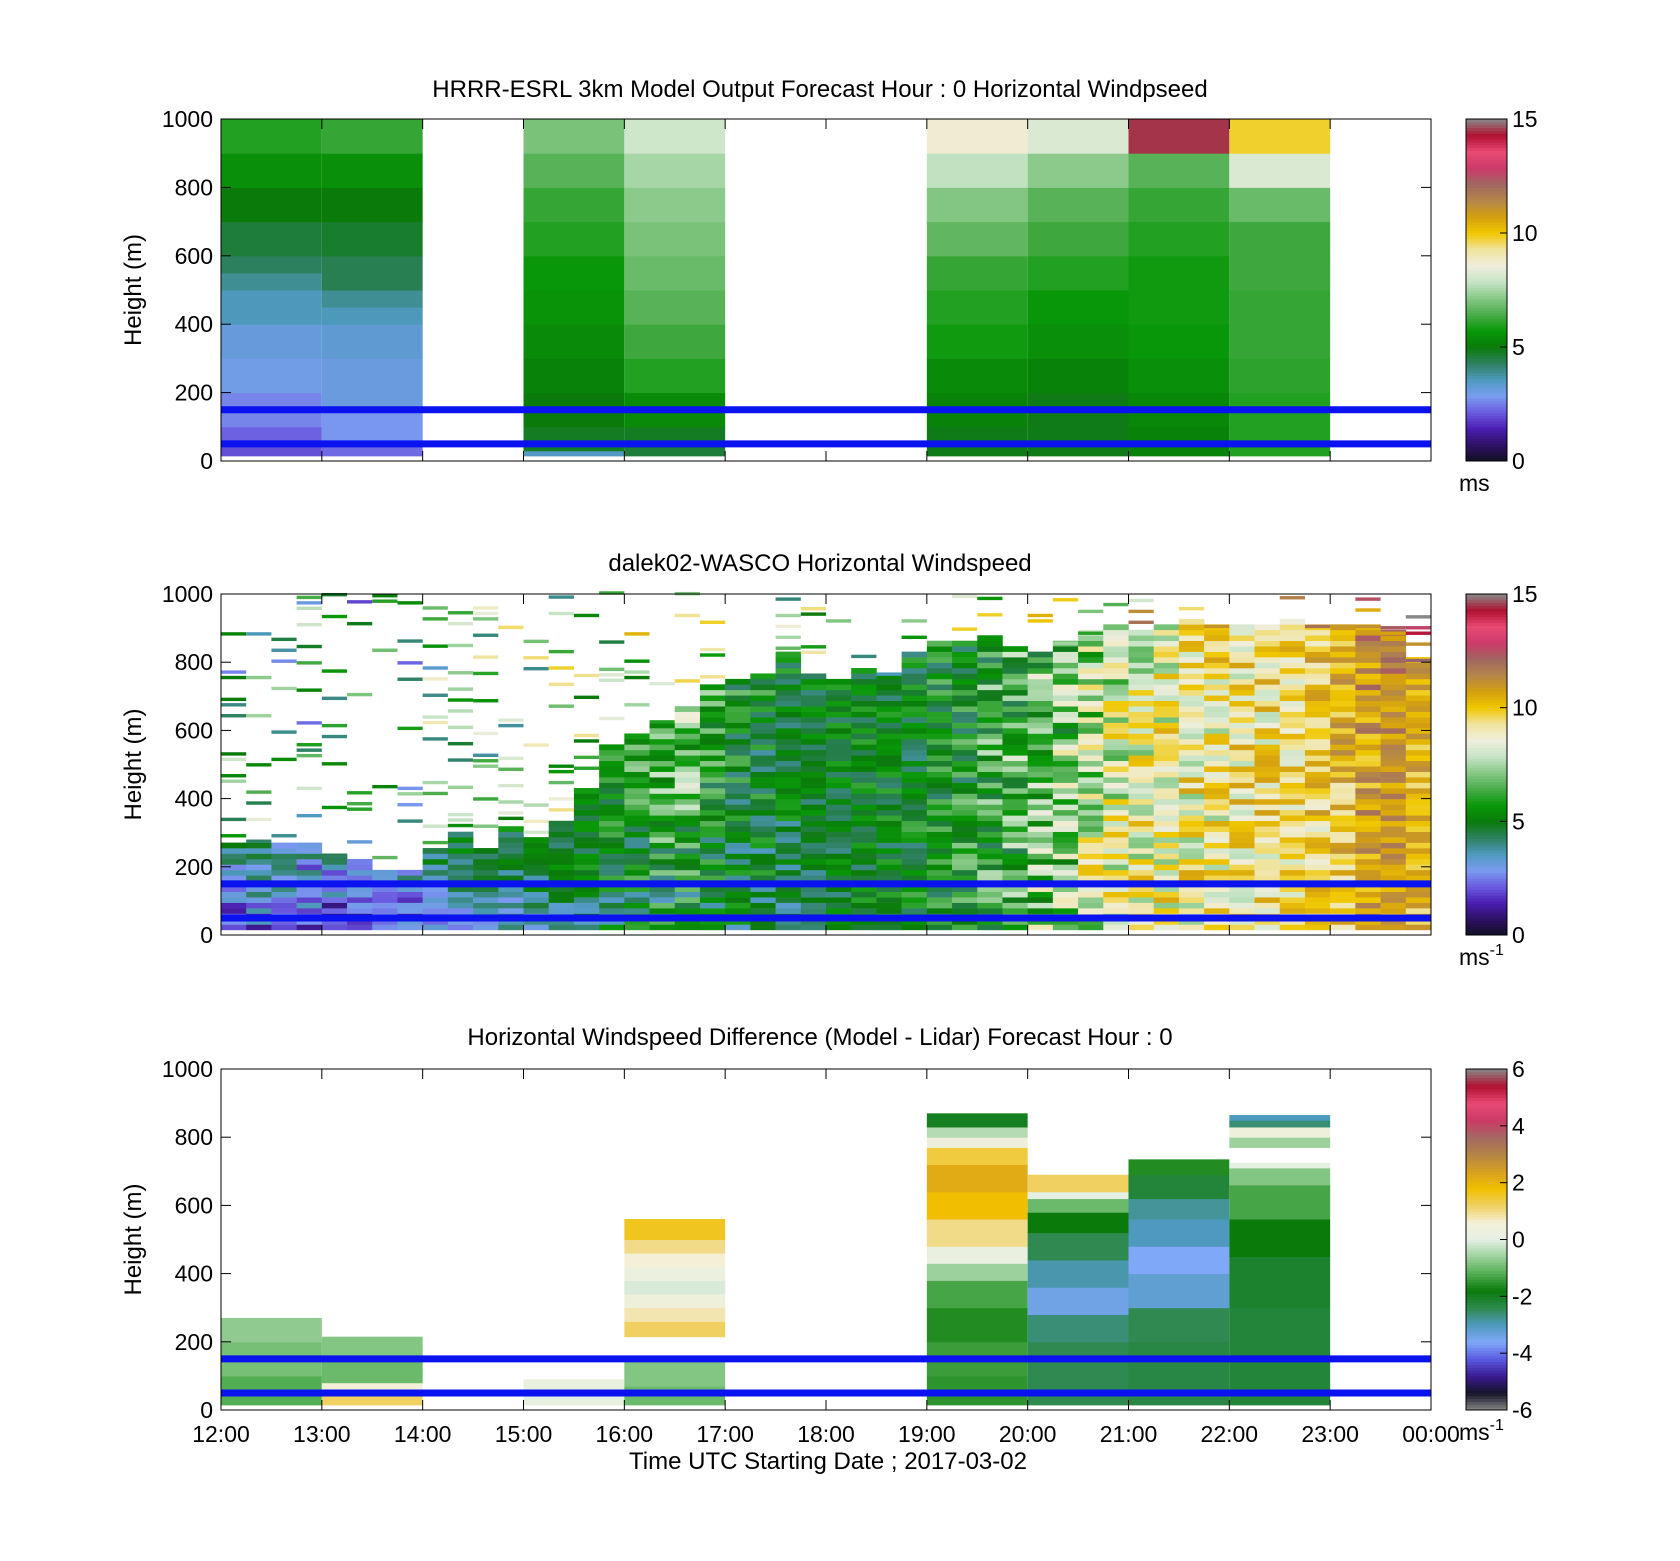 The height and width of the screenshot is (1561, 1680). Describe the element at coordinates (625, 1434) in the screenshot. I see `x-tick-label: 16:00` at that location.